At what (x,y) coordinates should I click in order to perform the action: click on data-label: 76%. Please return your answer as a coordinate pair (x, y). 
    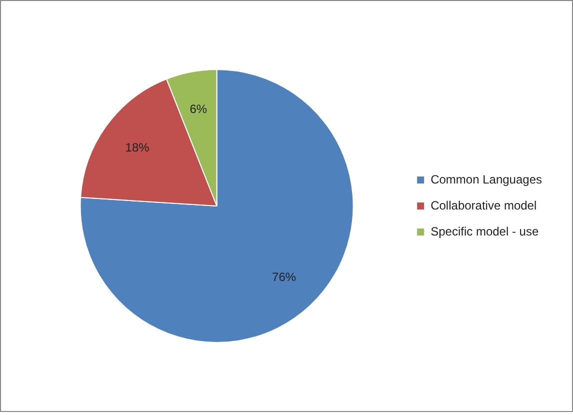
    Looking at the image, I should click on (284, 277).